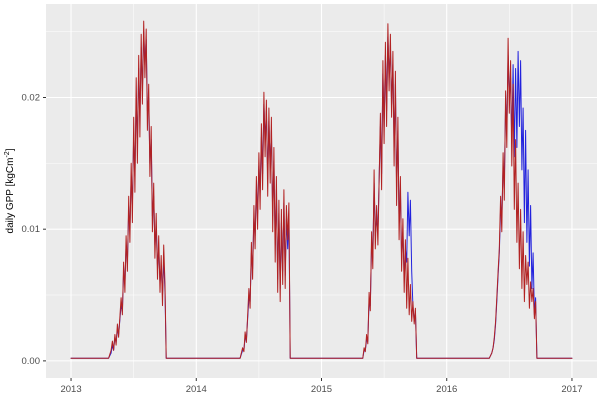 The image size is (600, 400). I want to click on y-tick-label: 0.00, so click(31, 361).